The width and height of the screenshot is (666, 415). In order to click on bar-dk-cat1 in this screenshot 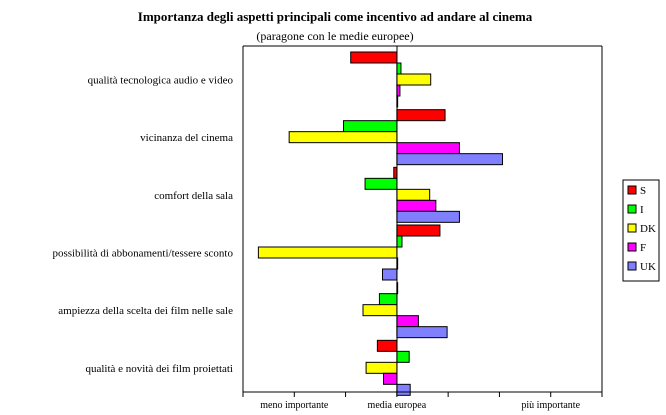, I will do `click(414, 79)`.